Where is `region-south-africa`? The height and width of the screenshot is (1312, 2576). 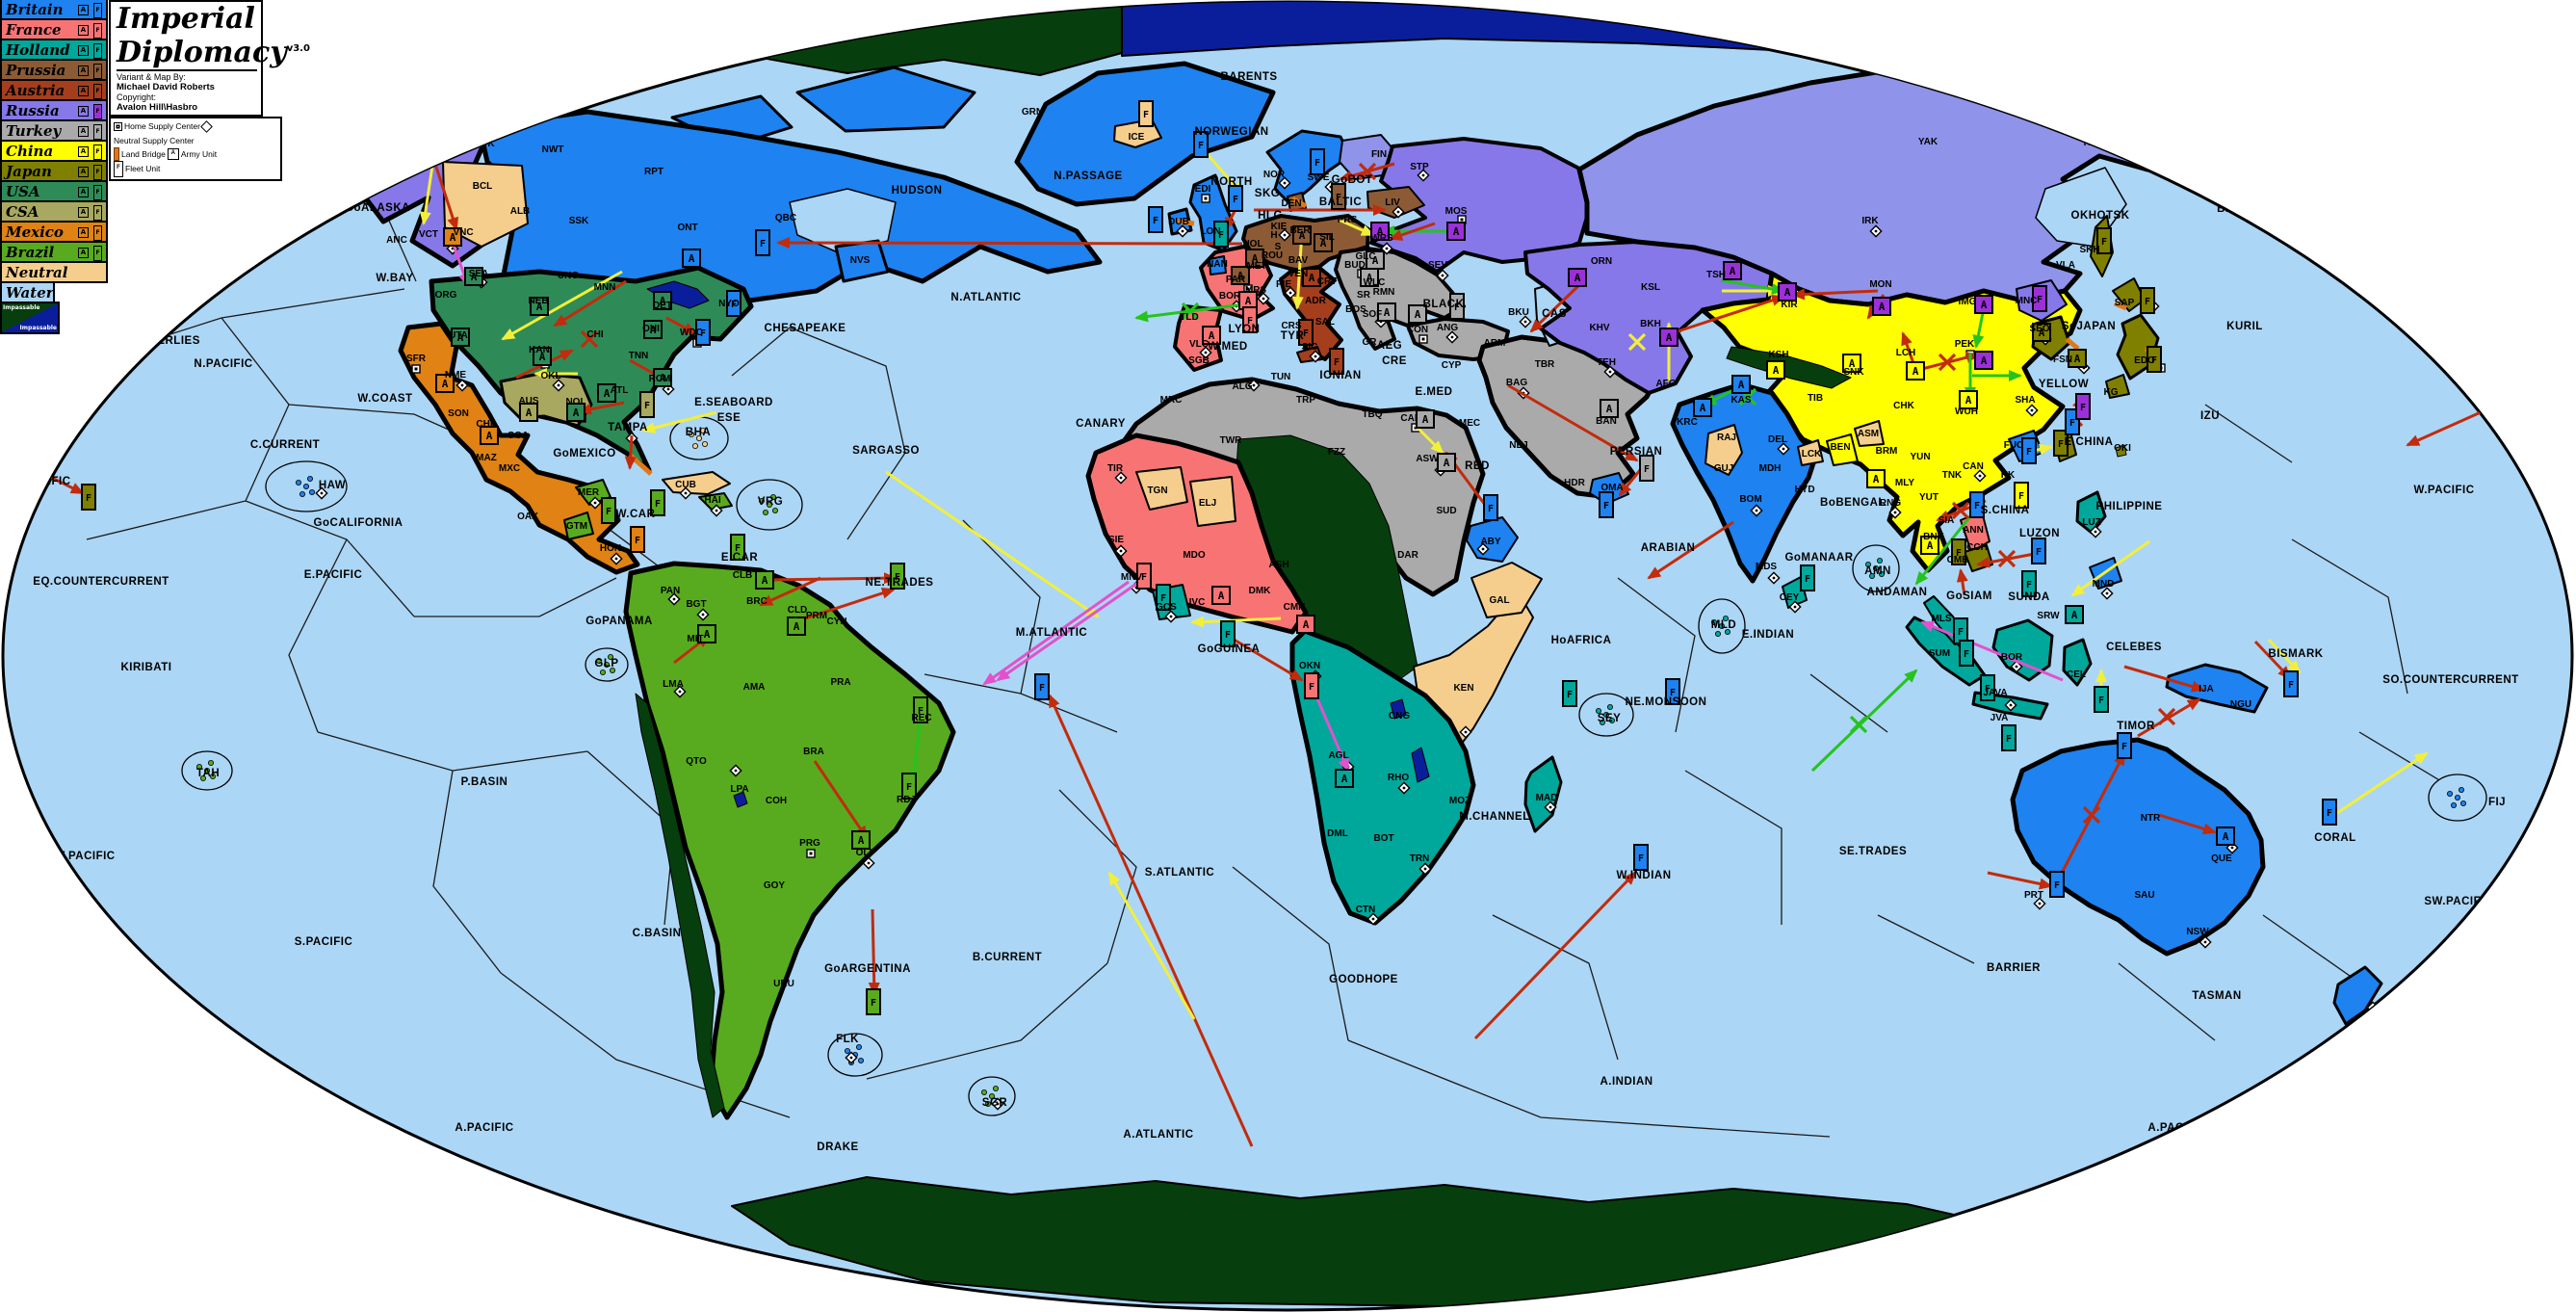 region-south-africa is located at coordinates (1382, 777).